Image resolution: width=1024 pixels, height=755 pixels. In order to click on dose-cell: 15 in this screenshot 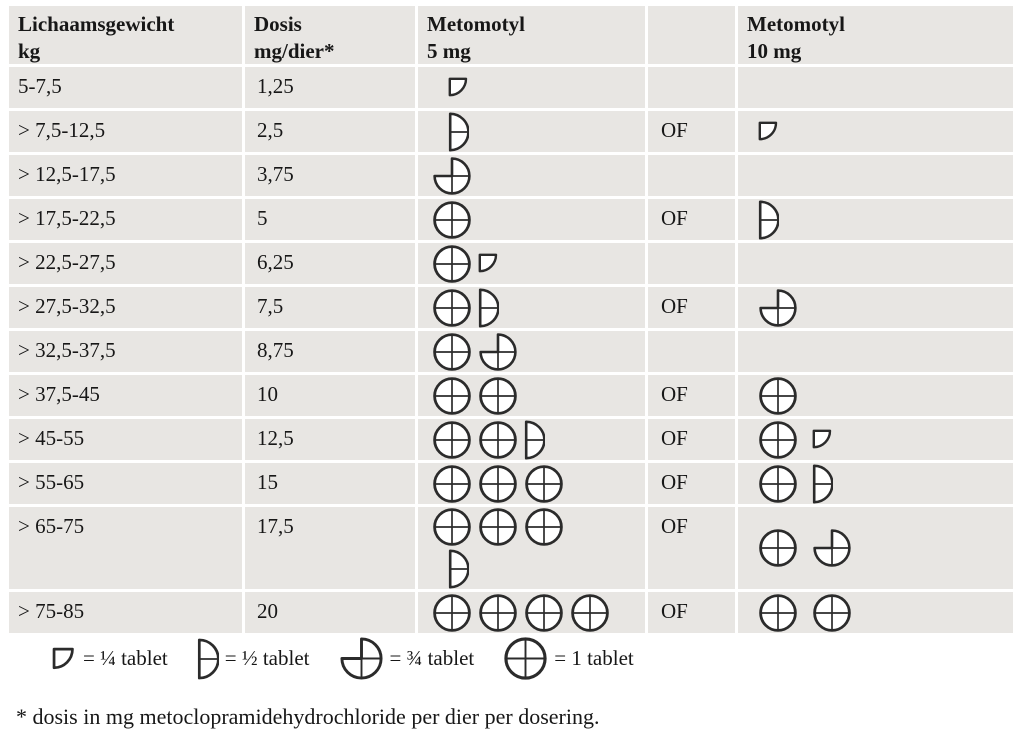, I will do `click(330, 483)`.